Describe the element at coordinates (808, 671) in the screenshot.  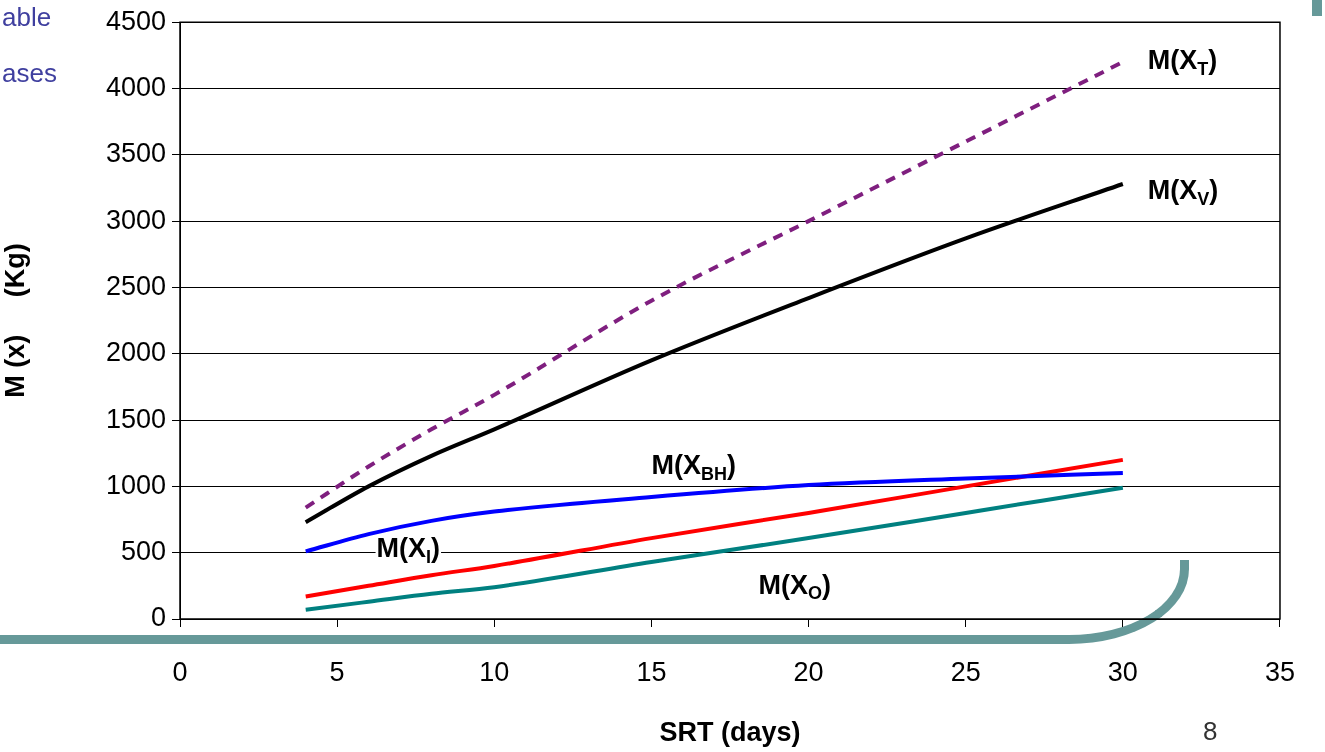
I see `x-tick-label: 20` at that location.